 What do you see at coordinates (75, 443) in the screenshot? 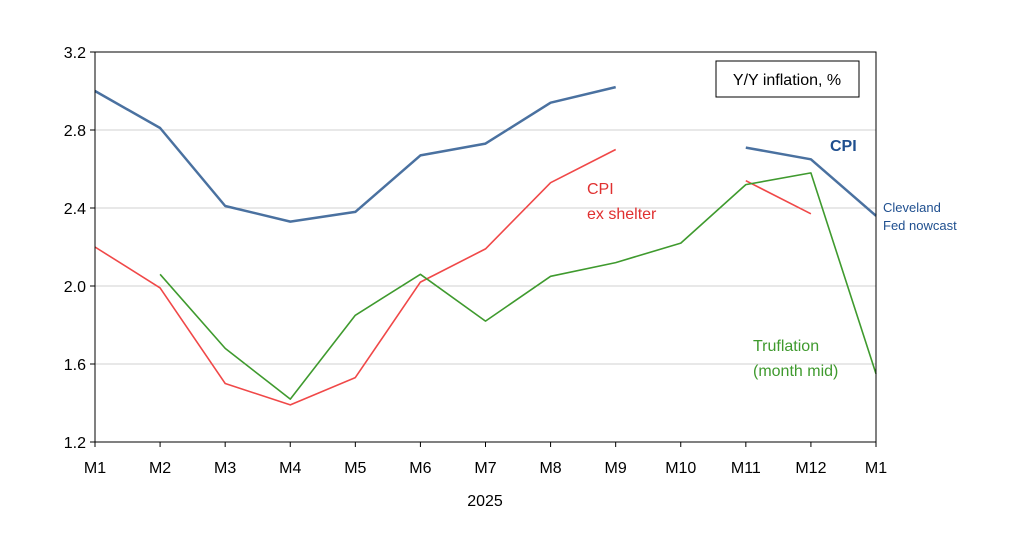
I see `y-tick-label: 1.2` at bounding box center [75, 443].